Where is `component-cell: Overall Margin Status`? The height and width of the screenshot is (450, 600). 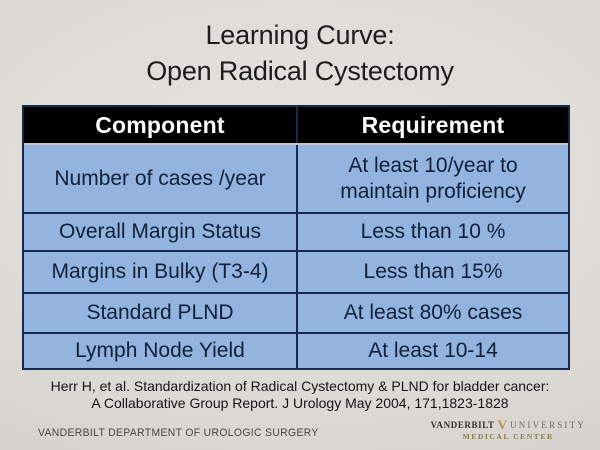 component-cell: Overall Margin Status is located at coordinates (161, 232).